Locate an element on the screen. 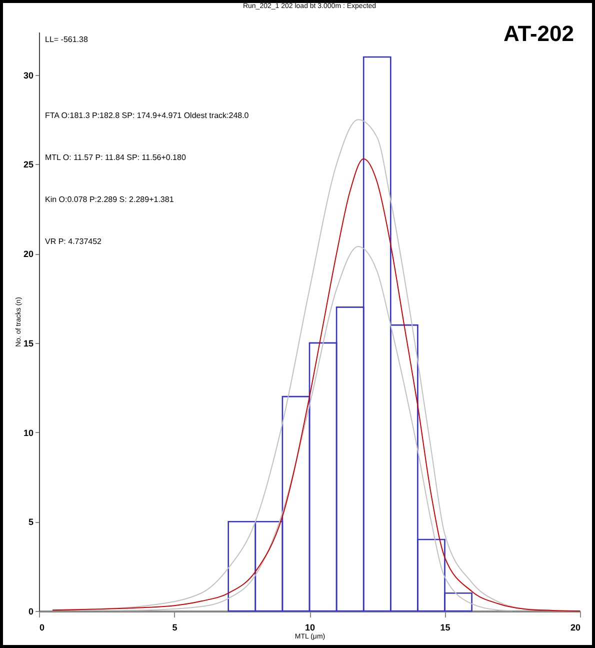 The width and height of the screenshot is (595, 648). x-tick-label: 10 is located at coordinates (310, 627).